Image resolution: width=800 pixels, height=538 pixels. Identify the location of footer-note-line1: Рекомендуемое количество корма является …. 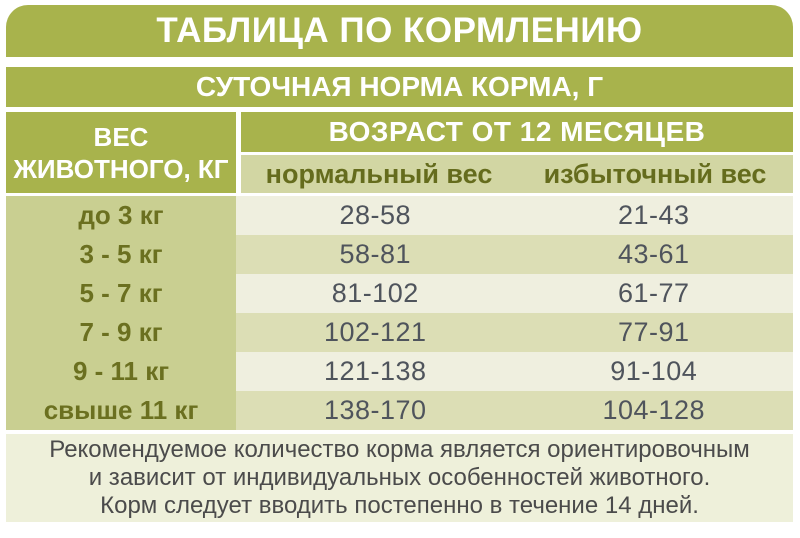
(399, 449).